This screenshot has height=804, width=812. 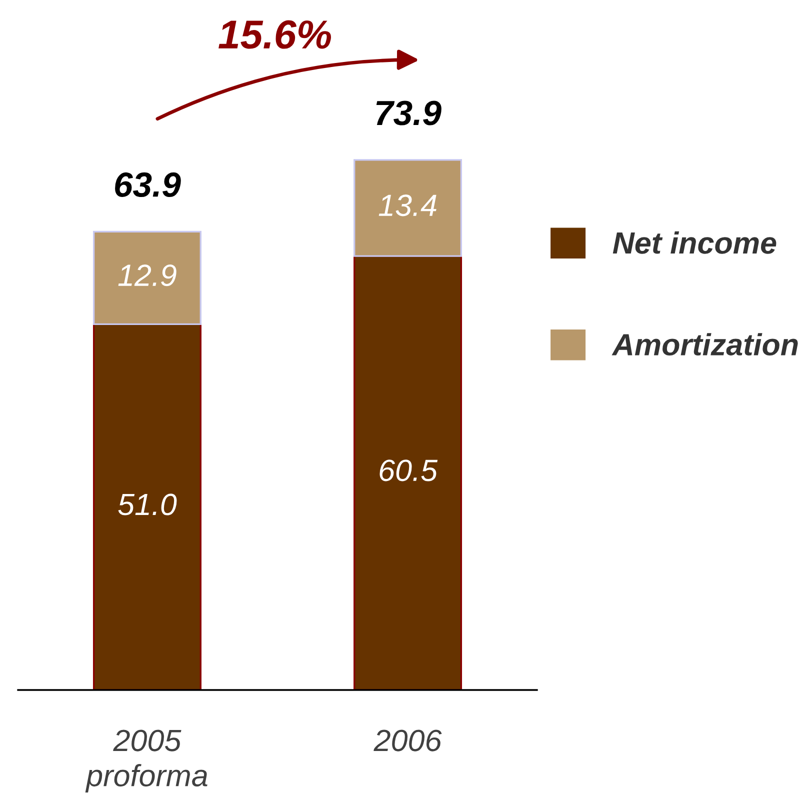 What do you see at coordinates (147, 275) in the screenshot?
I see `data-label: 12.9` at bounding box center [147, 275].